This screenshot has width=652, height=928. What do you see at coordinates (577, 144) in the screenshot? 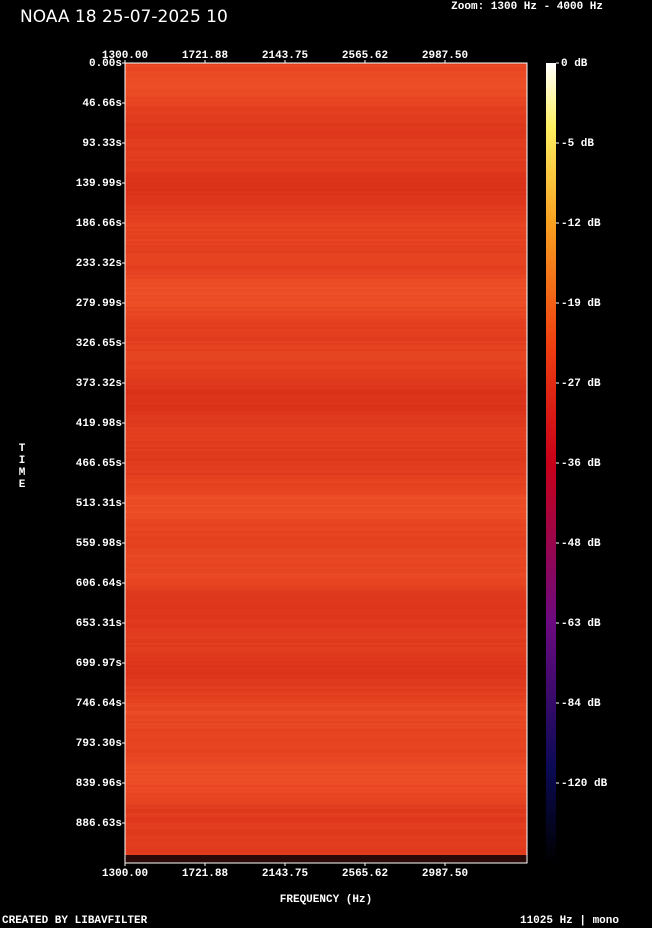
I see `colorbar-tick-label: -5 dB` at bounding box center [577, 144].